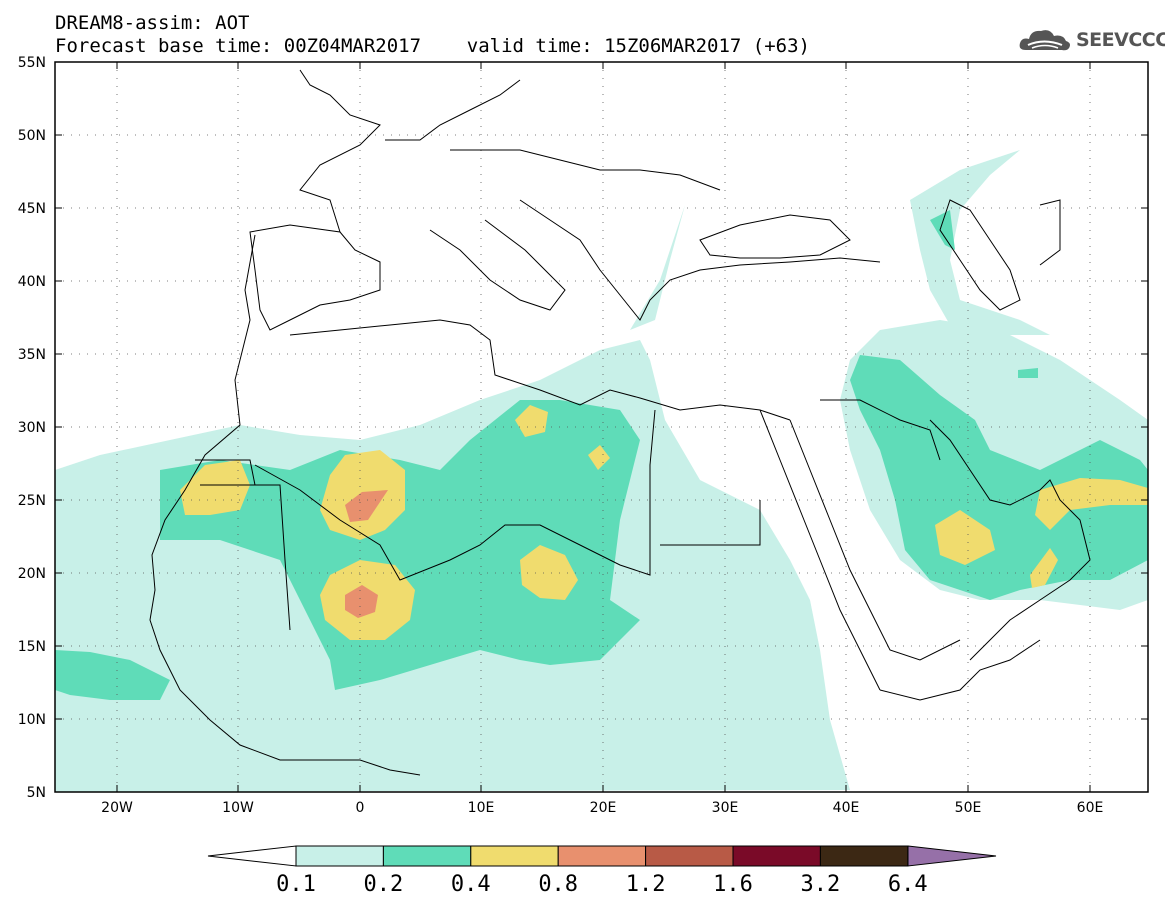  Describe the element at coordinates (725, 808) in the screenshot. I see `lon-label: 30E` at that location.